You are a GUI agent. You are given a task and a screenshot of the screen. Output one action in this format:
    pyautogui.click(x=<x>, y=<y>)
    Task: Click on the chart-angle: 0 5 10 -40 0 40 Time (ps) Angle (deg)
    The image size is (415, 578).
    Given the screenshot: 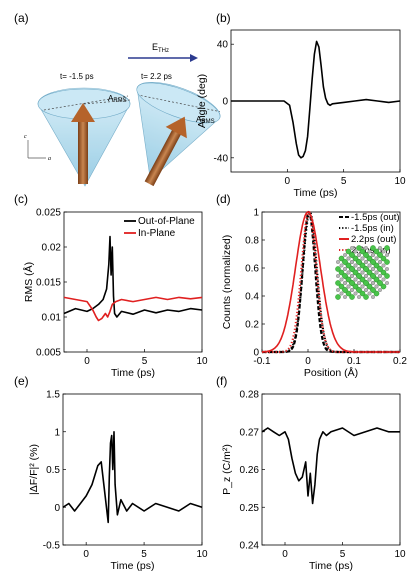 What is the action you would take?
    pyautogui.click(x=301, y=114)
    